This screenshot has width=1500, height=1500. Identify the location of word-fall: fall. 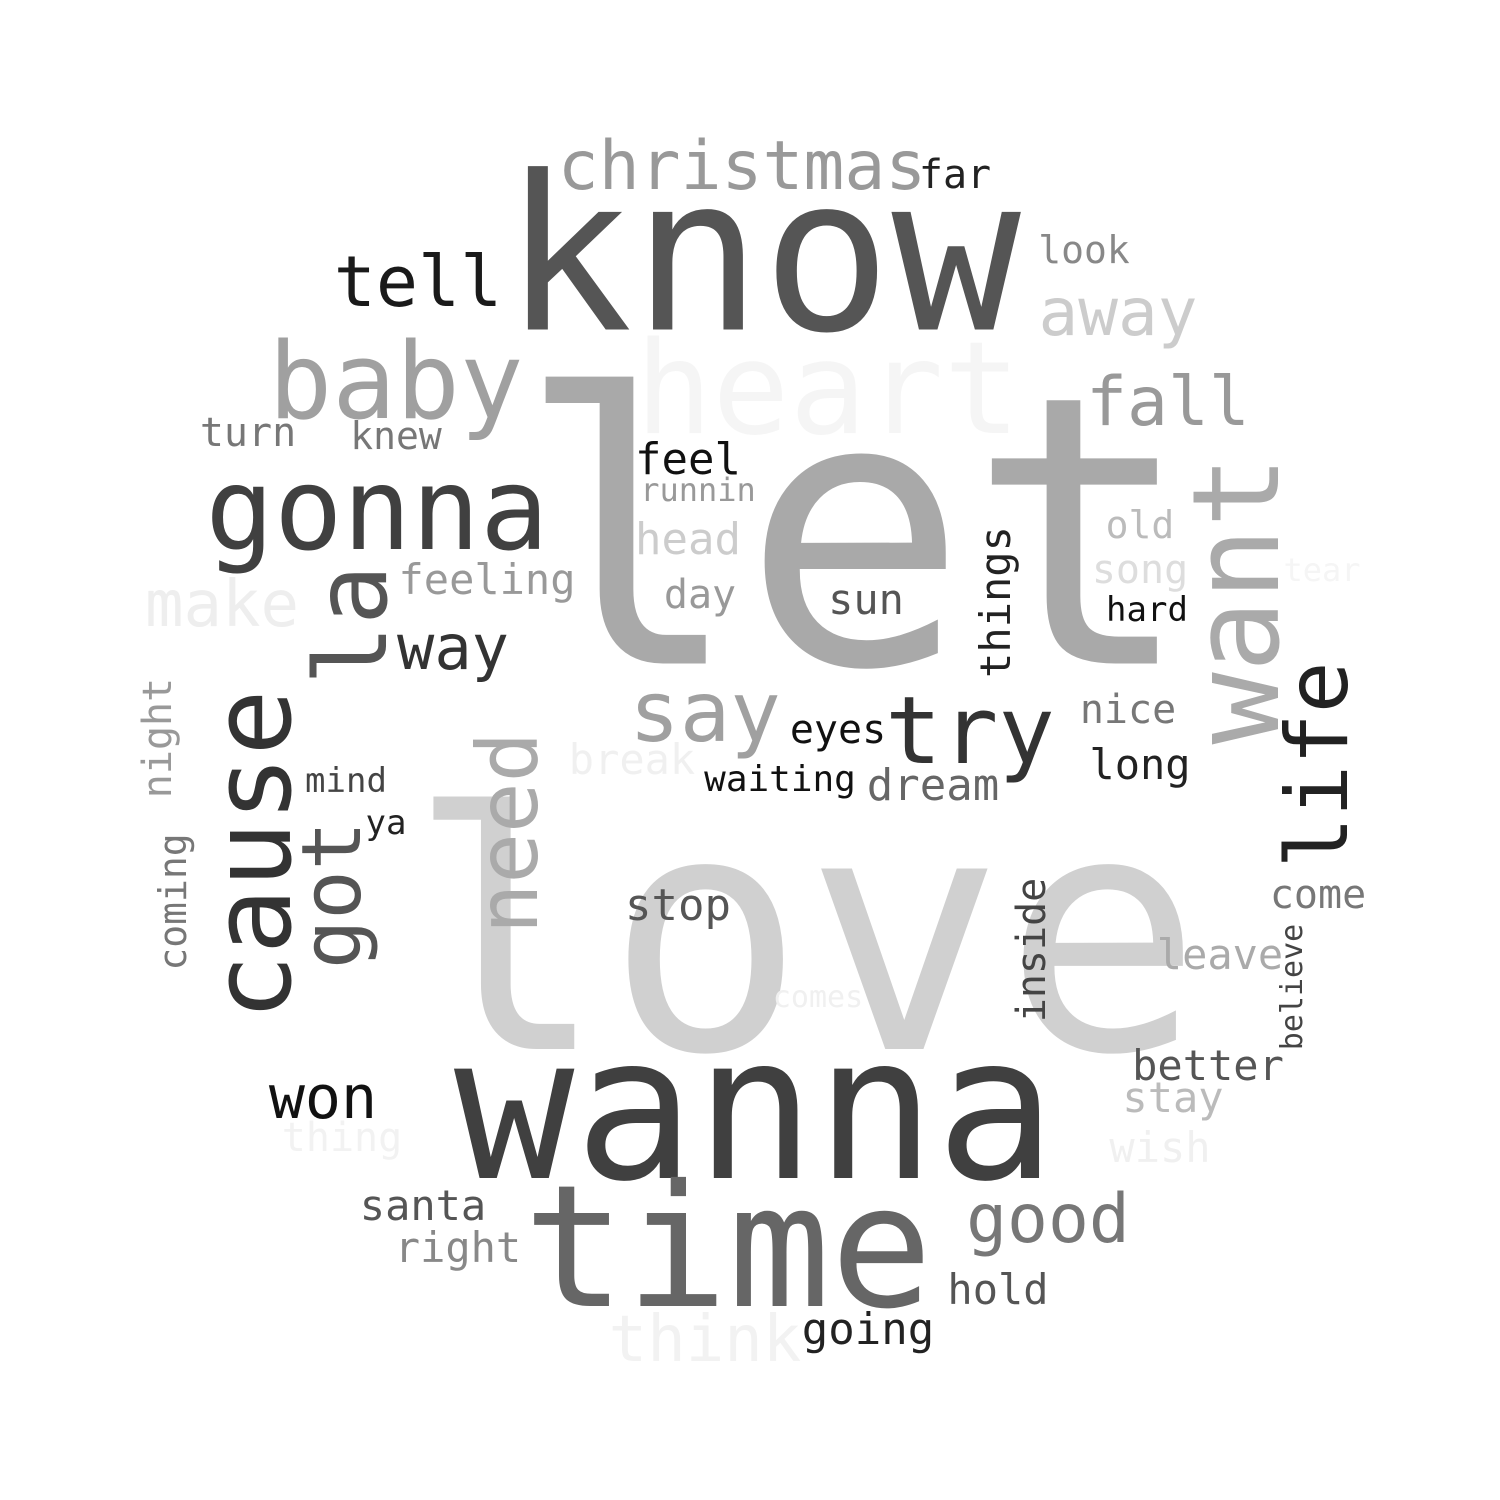
(1168, 402).